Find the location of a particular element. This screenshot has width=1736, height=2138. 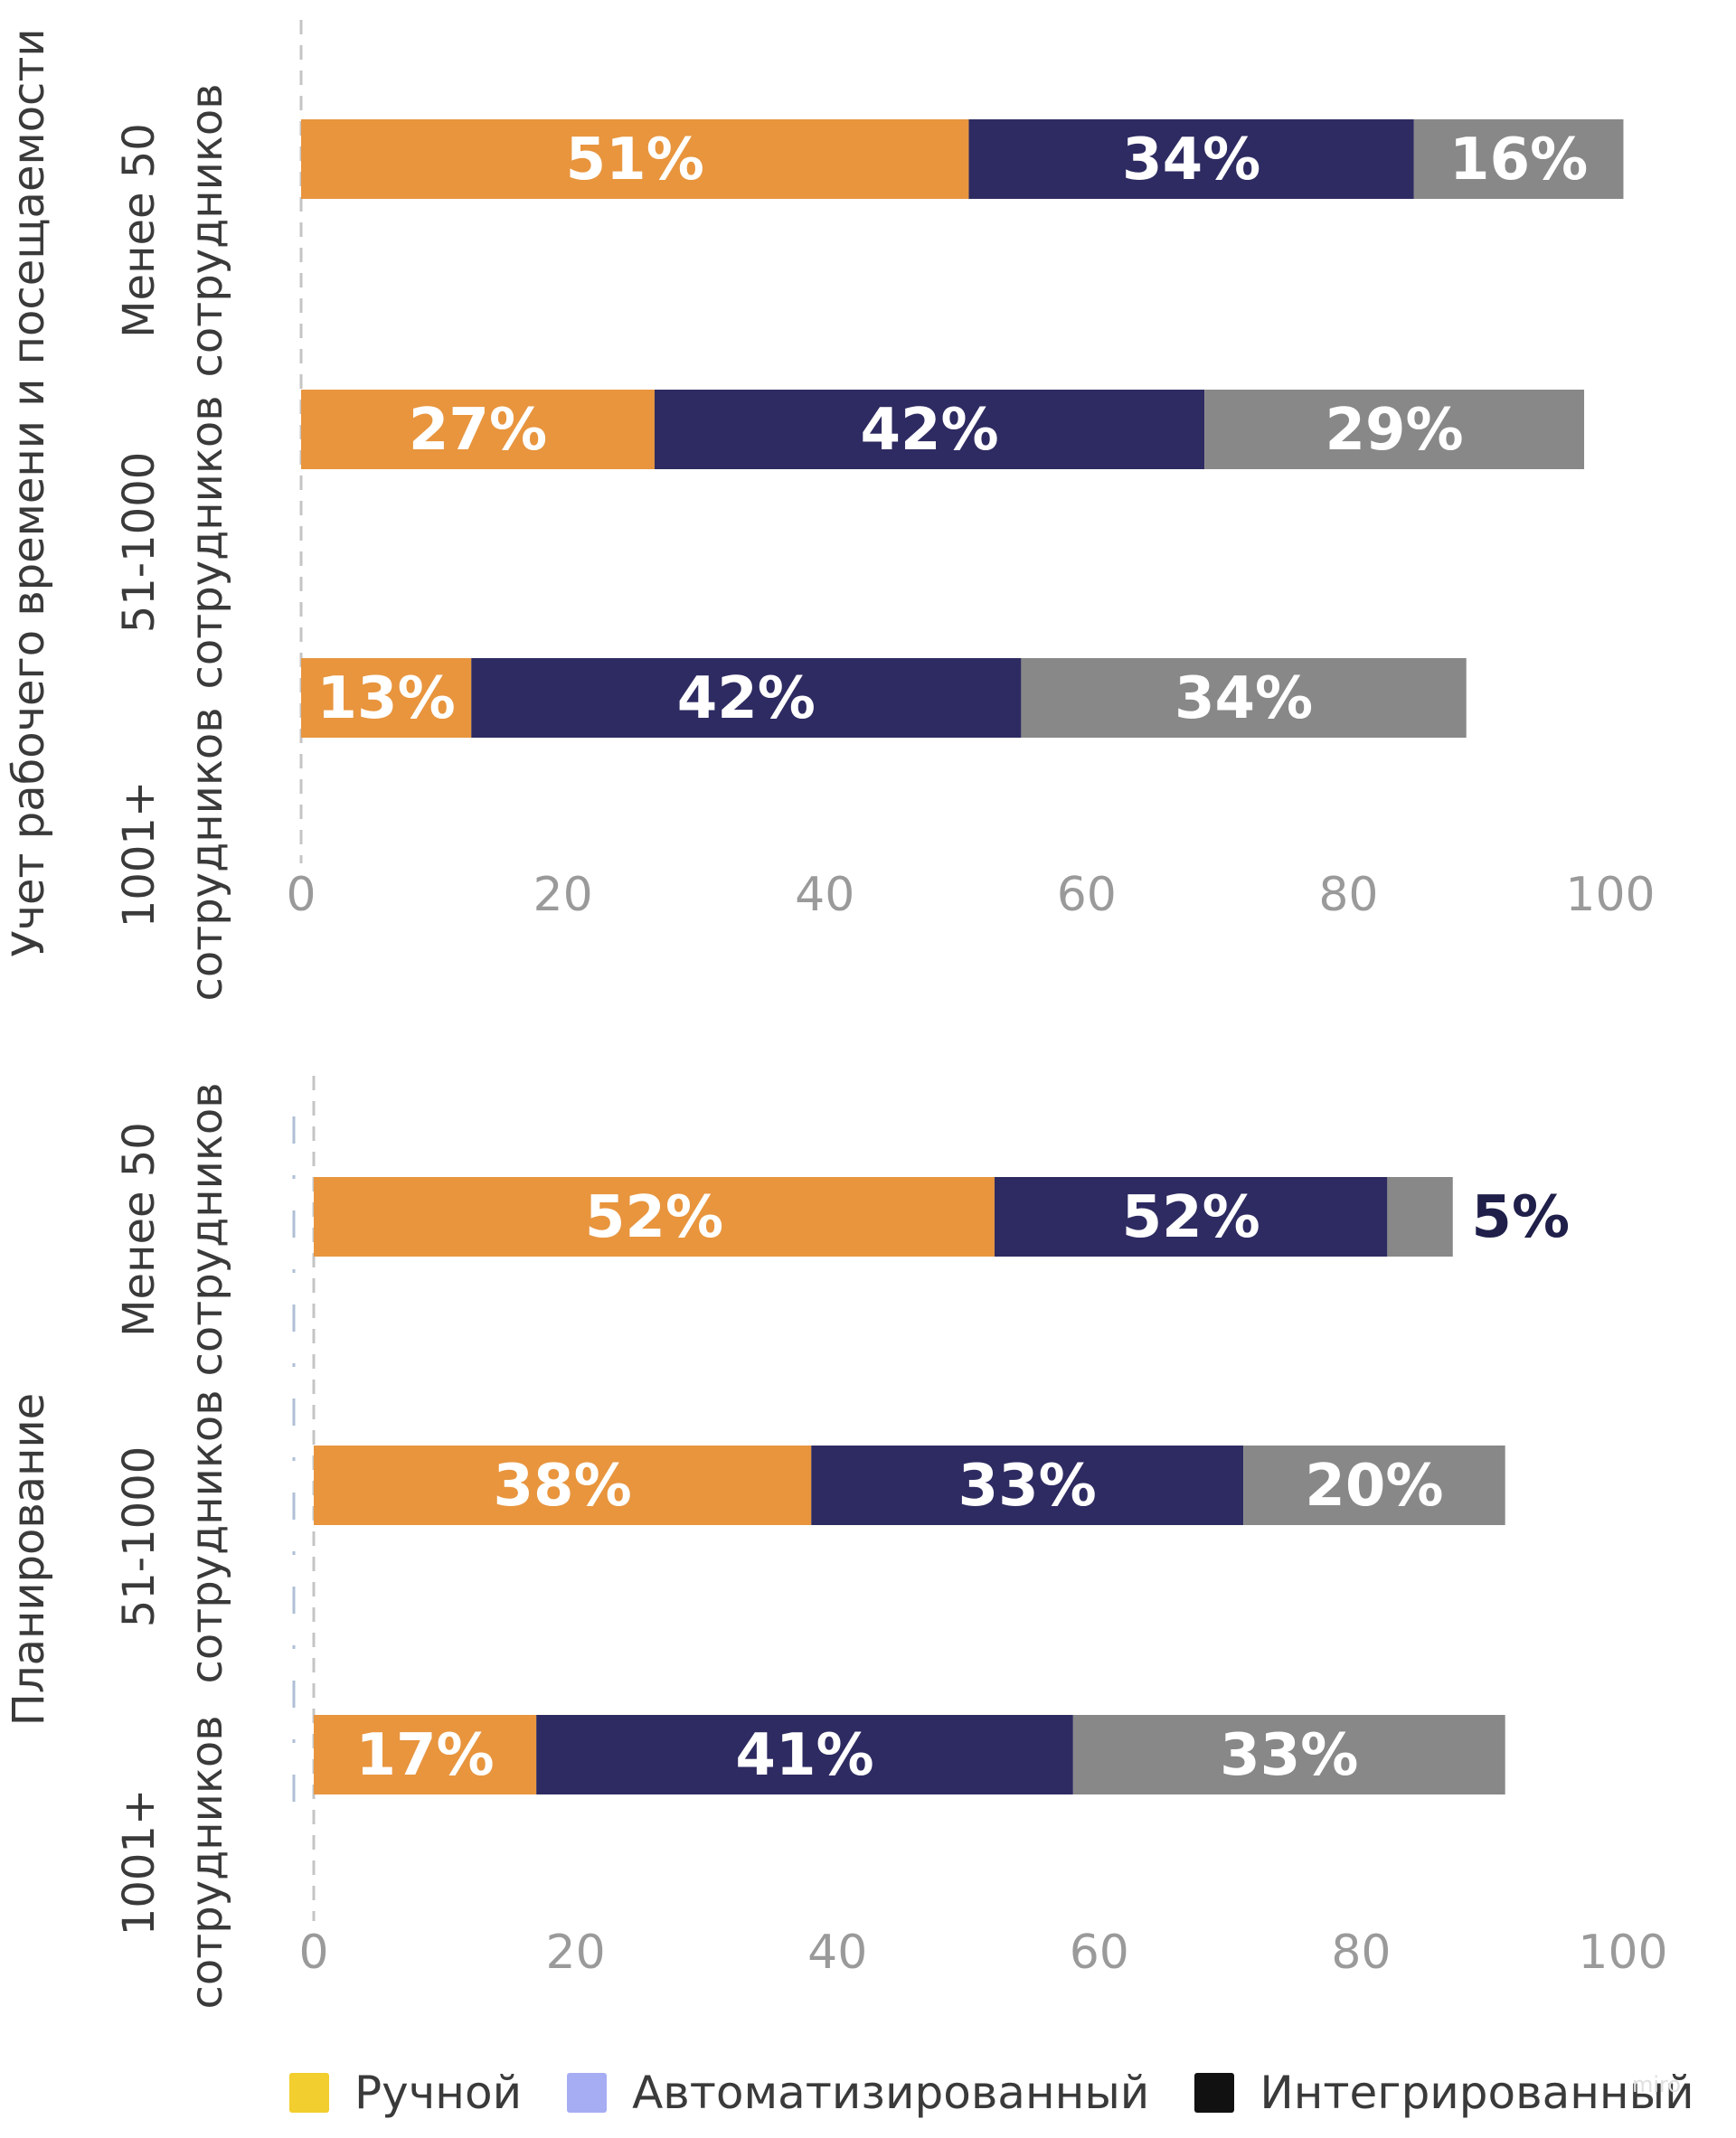

bar-data-label: 16% is located at coordinates (1519, 160).